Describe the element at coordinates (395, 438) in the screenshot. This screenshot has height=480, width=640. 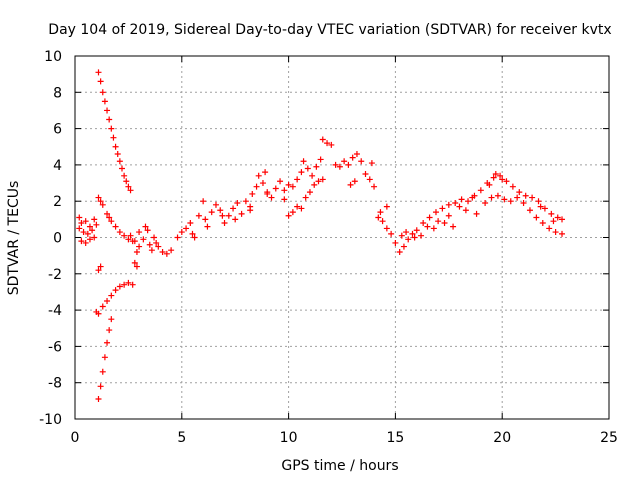
I see `x-tick-label: 15` at that location.